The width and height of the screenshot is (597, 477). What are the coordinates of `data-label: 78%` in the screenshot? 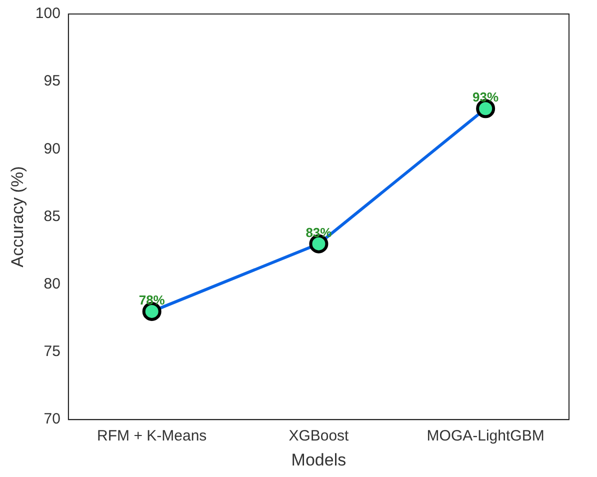 It's located at (152, 300).